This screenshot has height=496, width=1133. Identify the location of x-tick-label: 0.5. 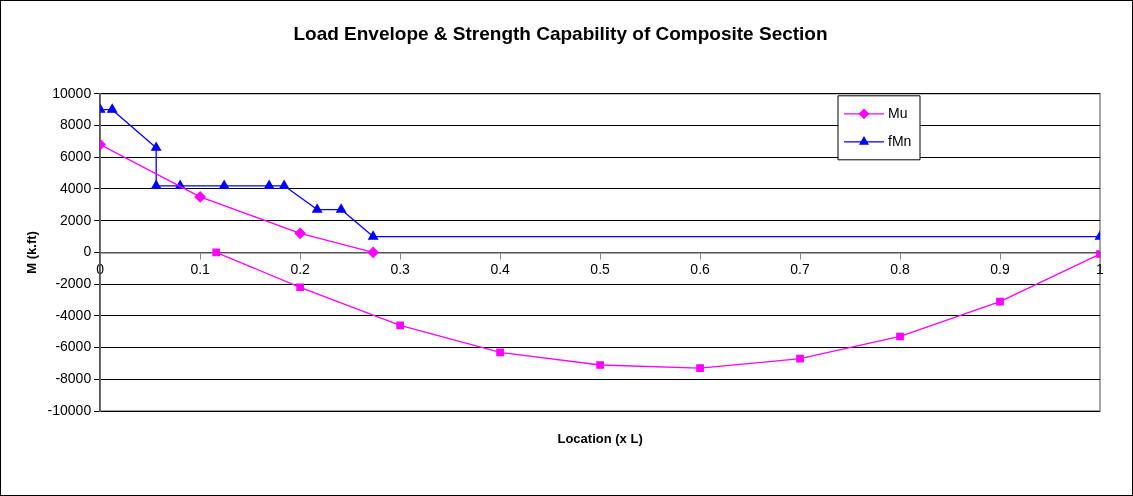
(600, 268).